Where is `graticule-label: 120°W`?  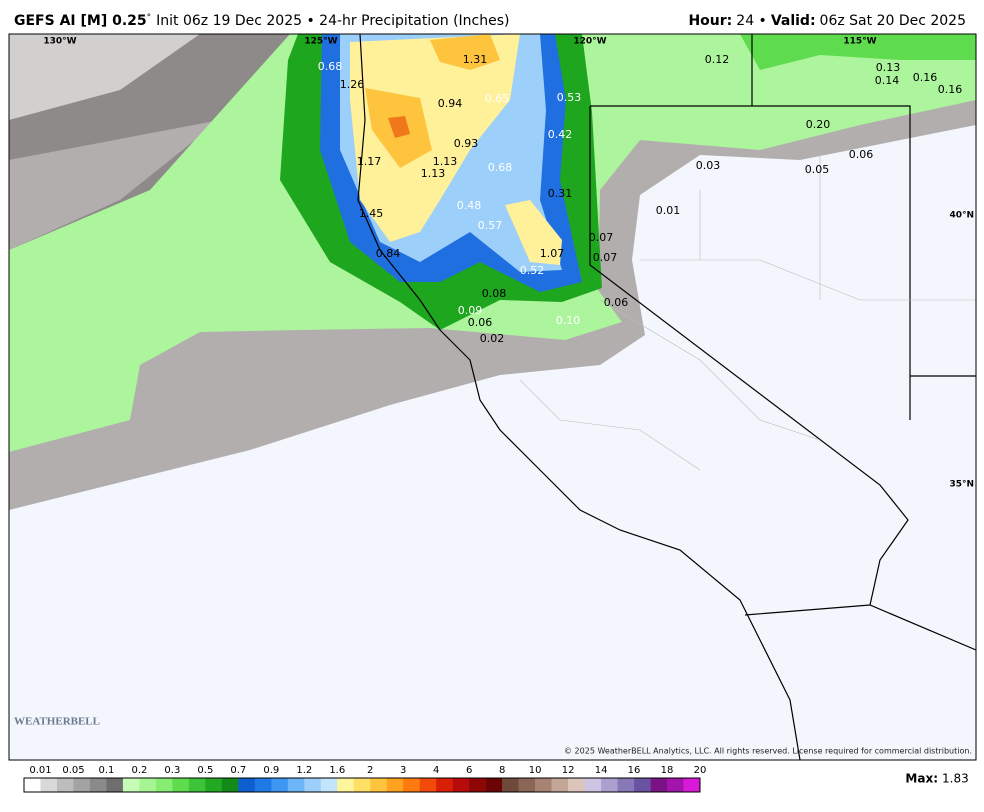 graticule-label: 120°W is located at coordinates (589, 42).